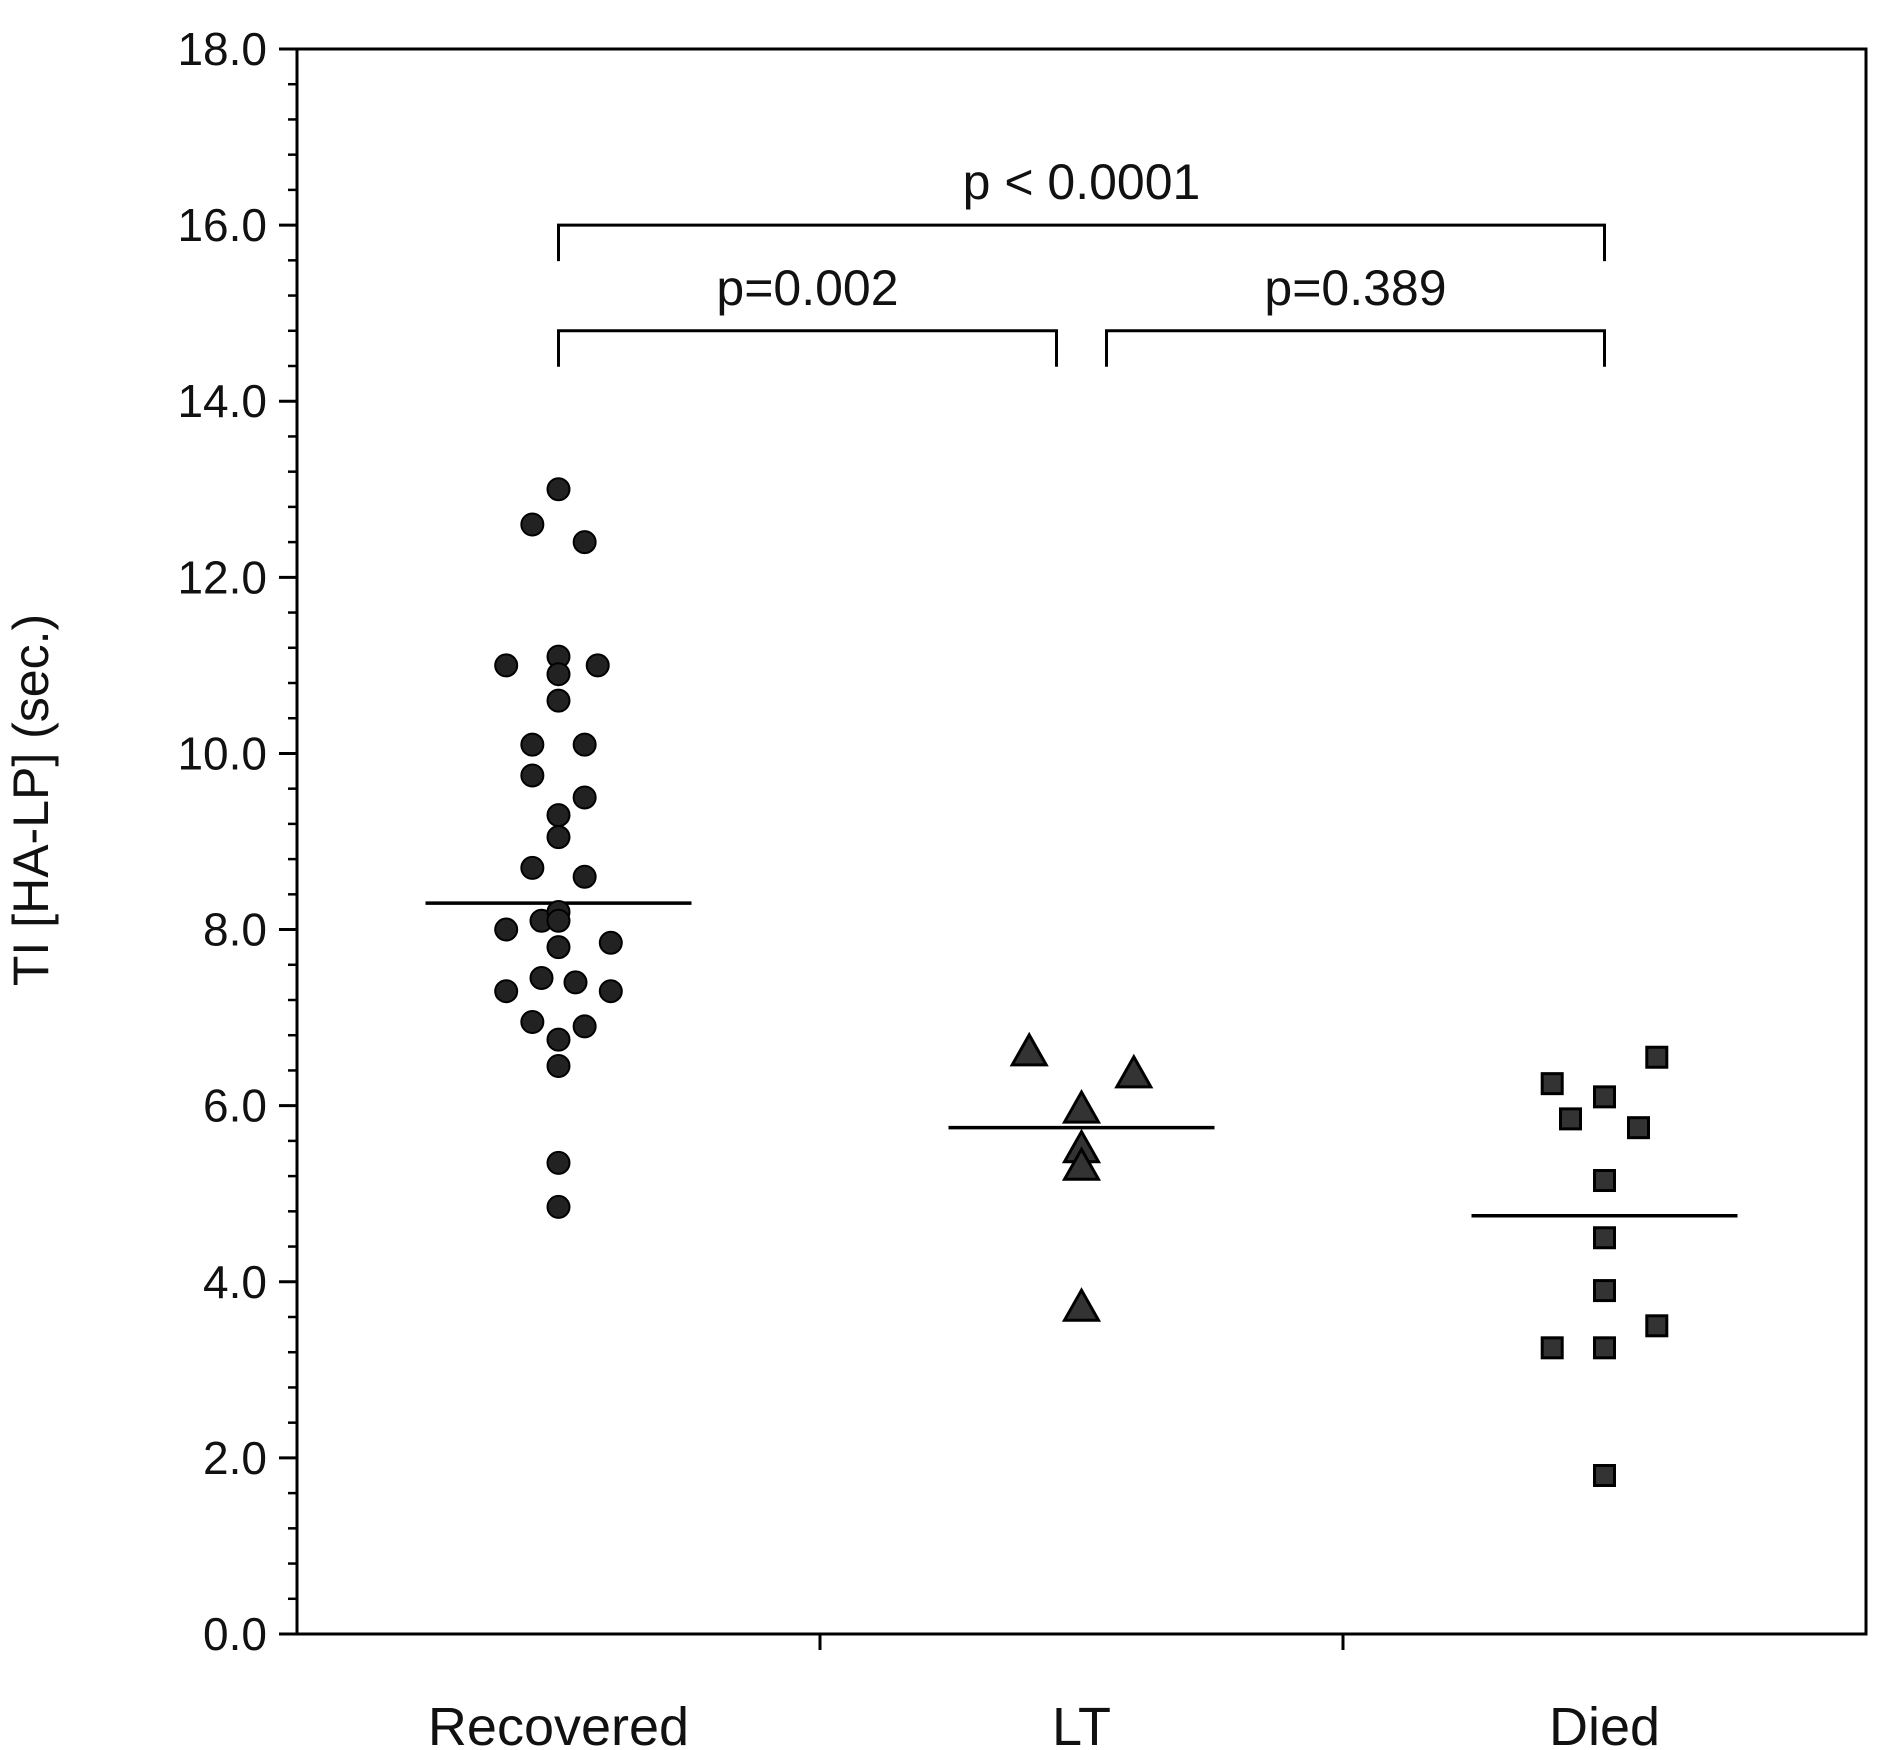  I want to click on y-tick-label: 8.0, so click(235, 930).